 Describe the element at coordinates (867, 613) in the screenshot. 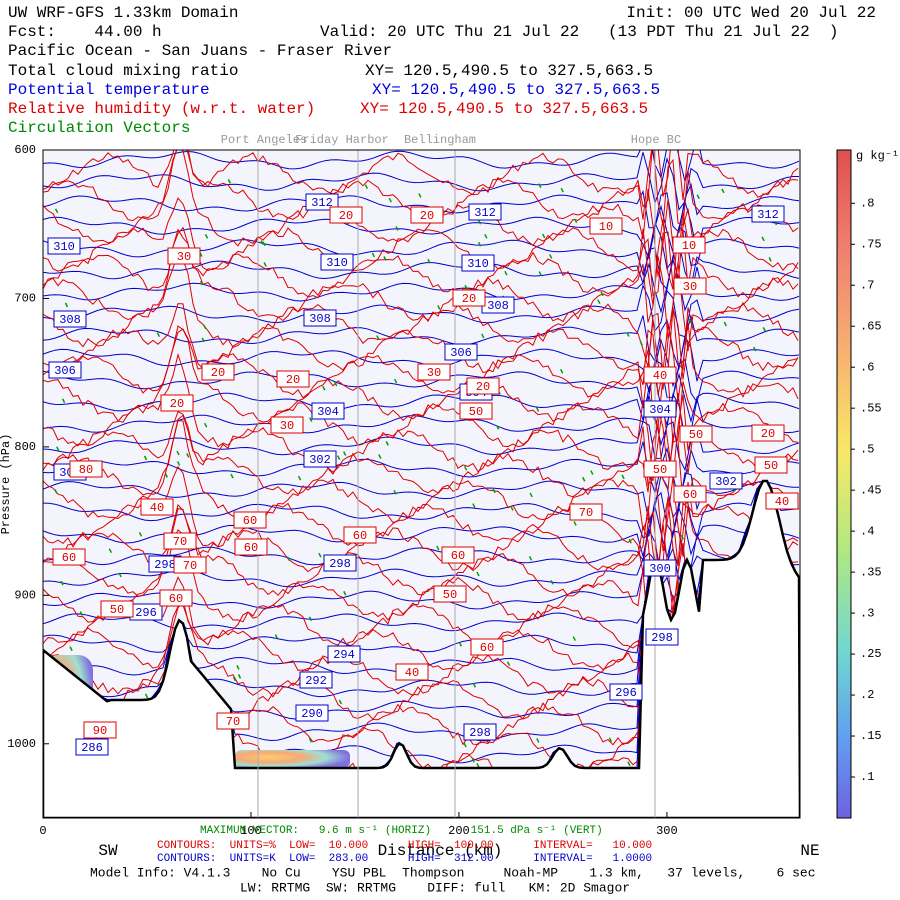

I see `colorbar-label: .3` at that location.